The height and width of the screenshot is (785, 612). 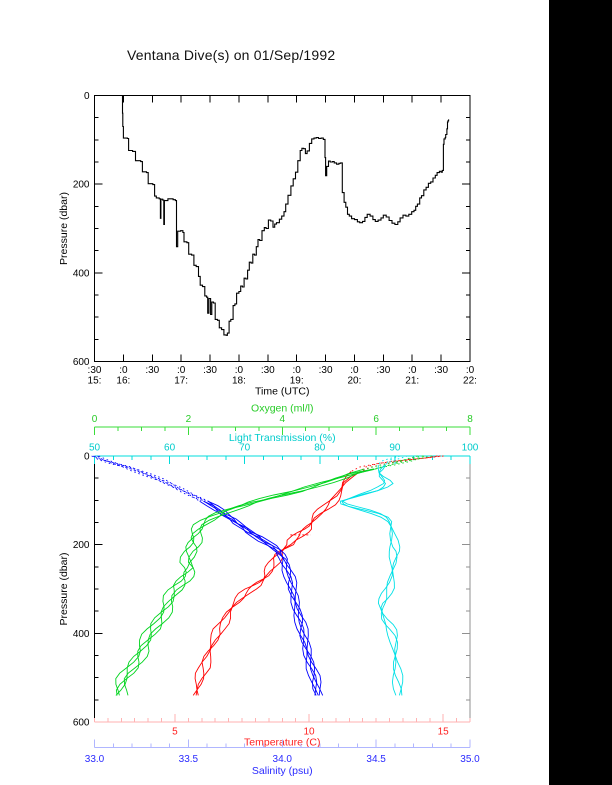 What do you see at coordinates (81, 273) in the screenshot?
I see `y-tick-label: 400` at bounding box center [81, 273].